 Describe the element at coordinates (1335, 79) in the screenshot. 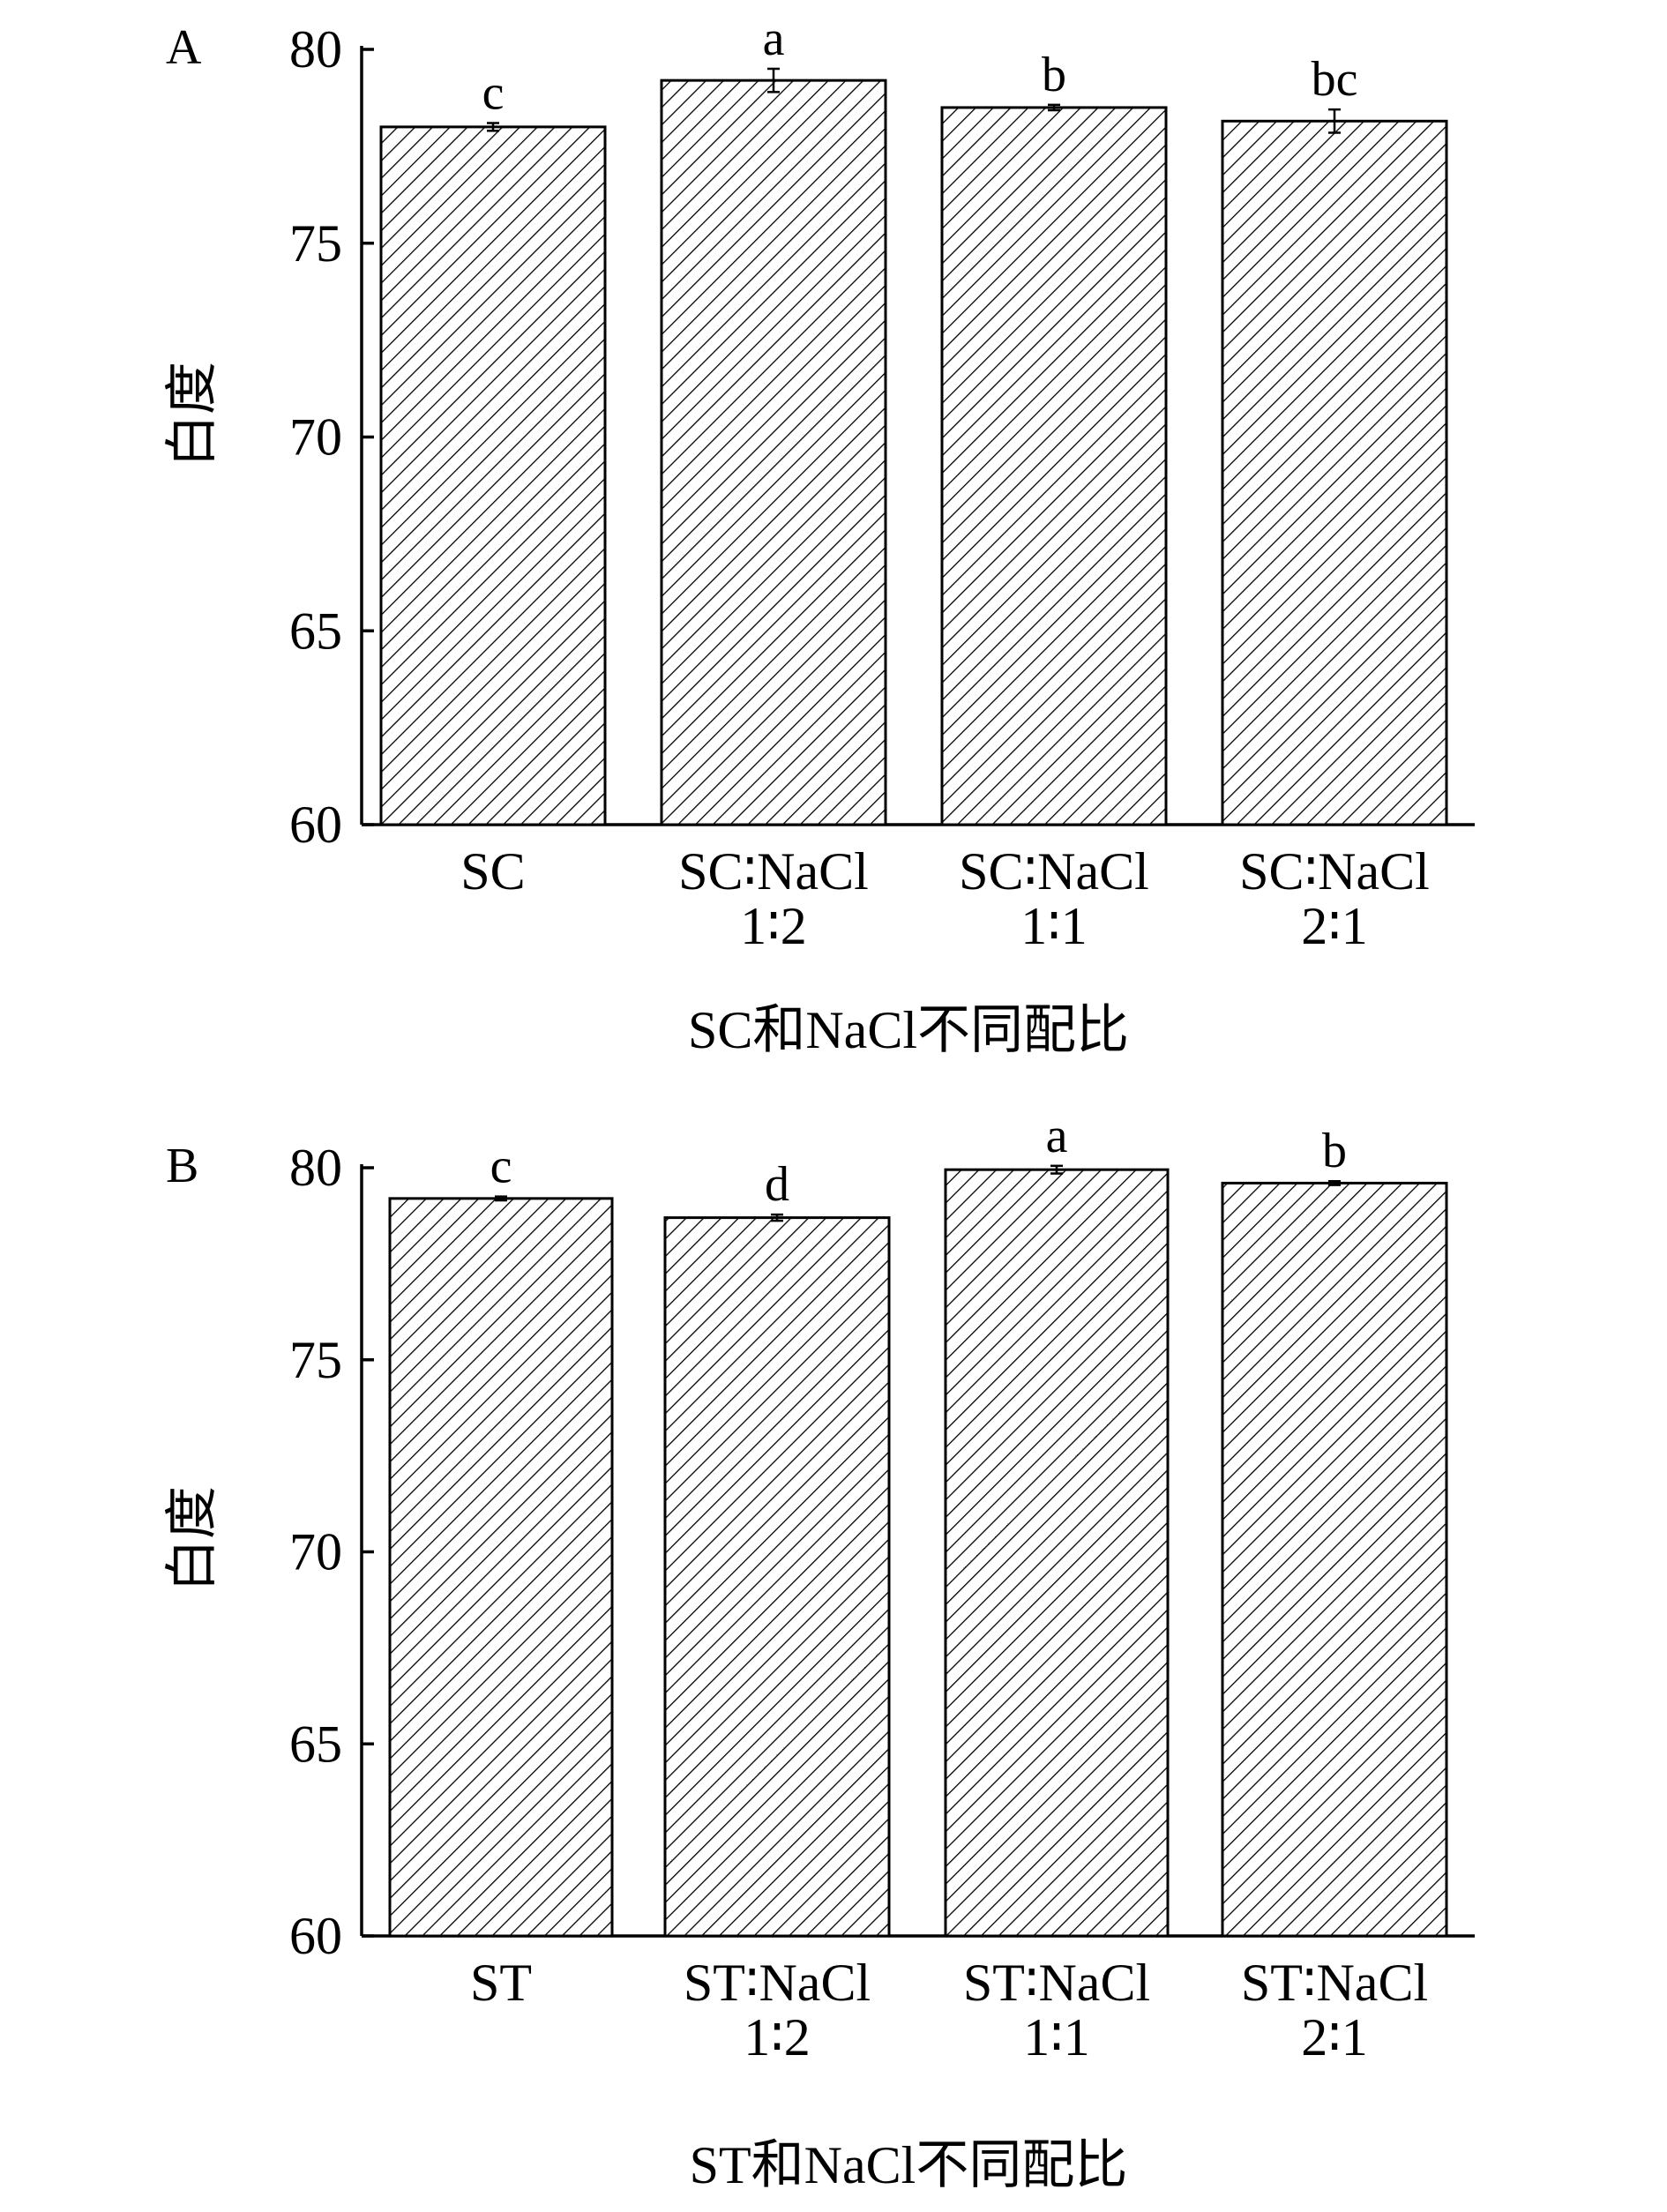

I see `significance-label: bc` at that location.